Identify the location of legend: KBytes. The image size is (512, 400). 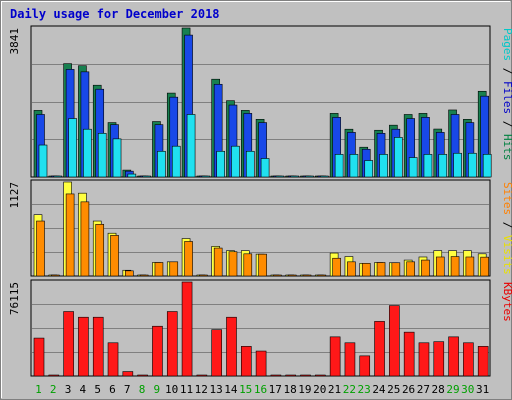
(506, 302).